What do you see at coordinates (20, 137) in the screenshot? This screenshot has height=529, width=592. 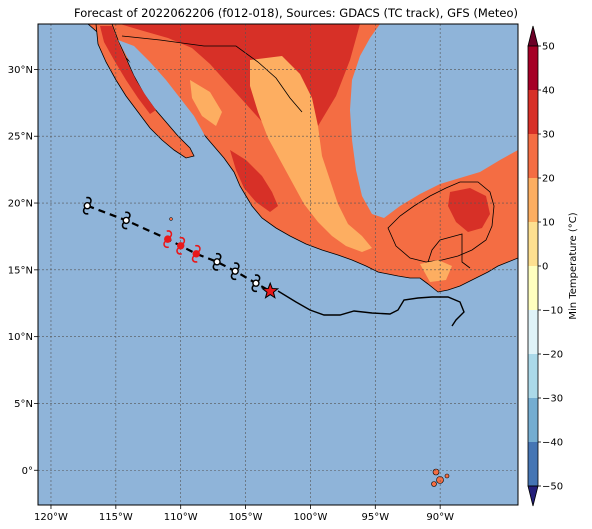 I see `lat-label: 25°N` at bounding box center [20, 137].